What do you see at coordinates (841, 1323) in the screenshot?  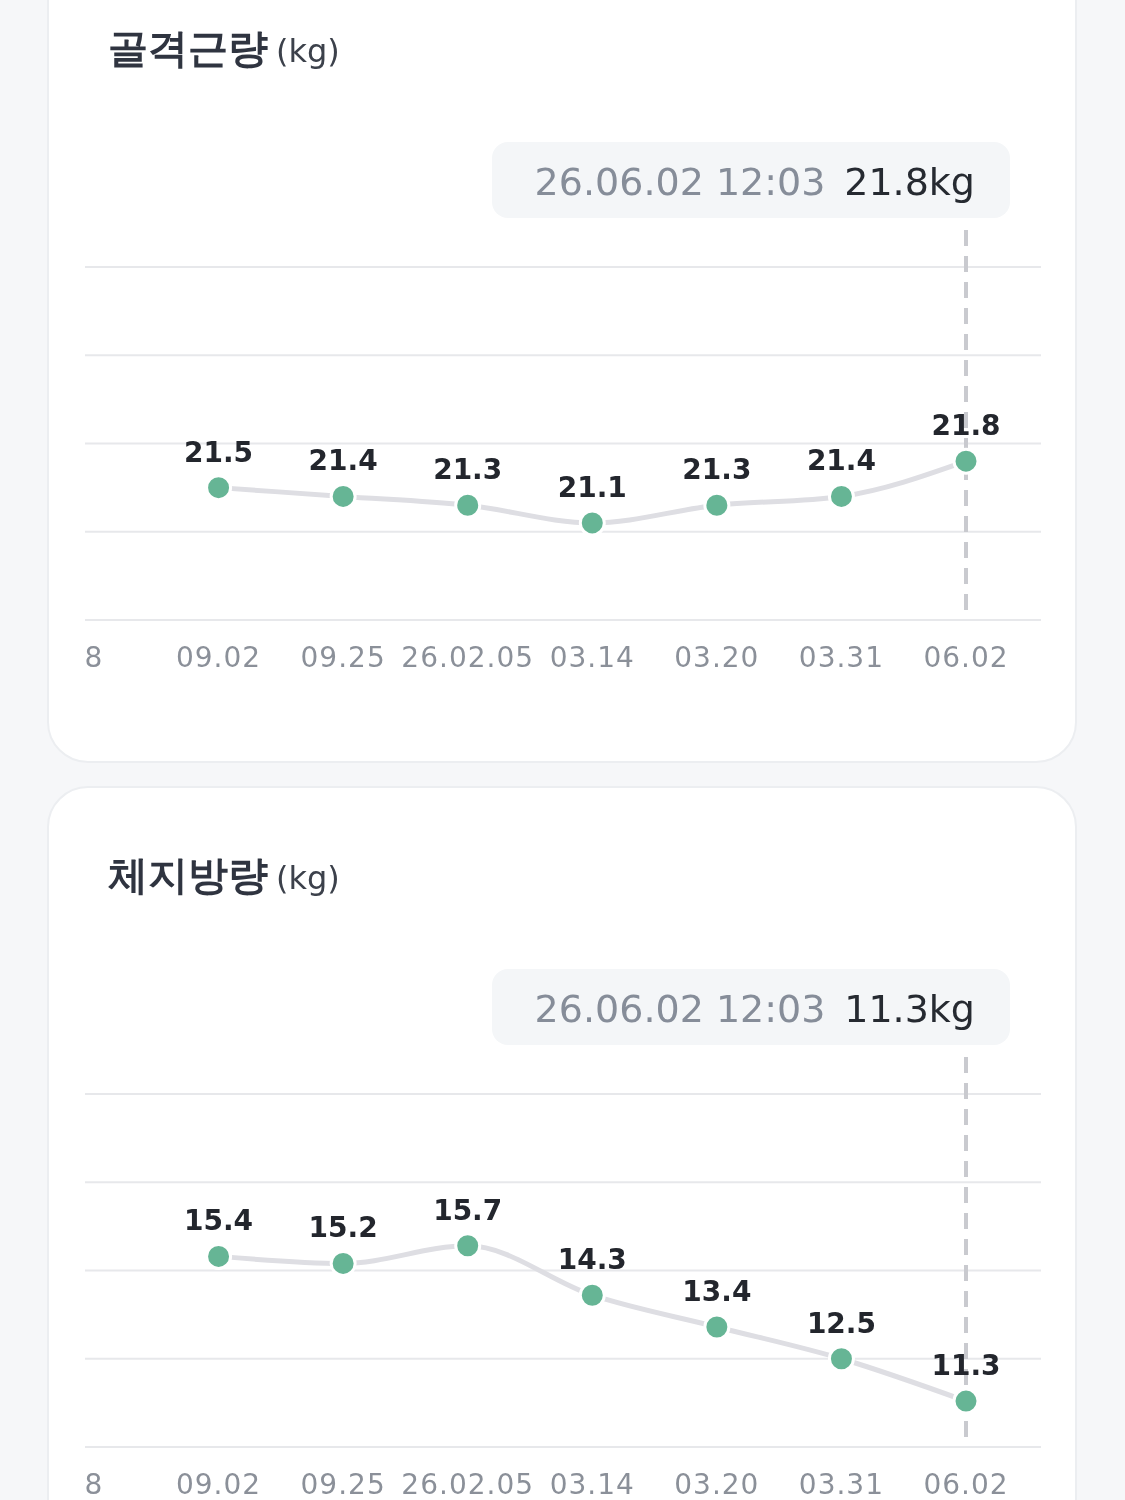 I see `data-label: 12.5` at bounding box center [841, 1323].